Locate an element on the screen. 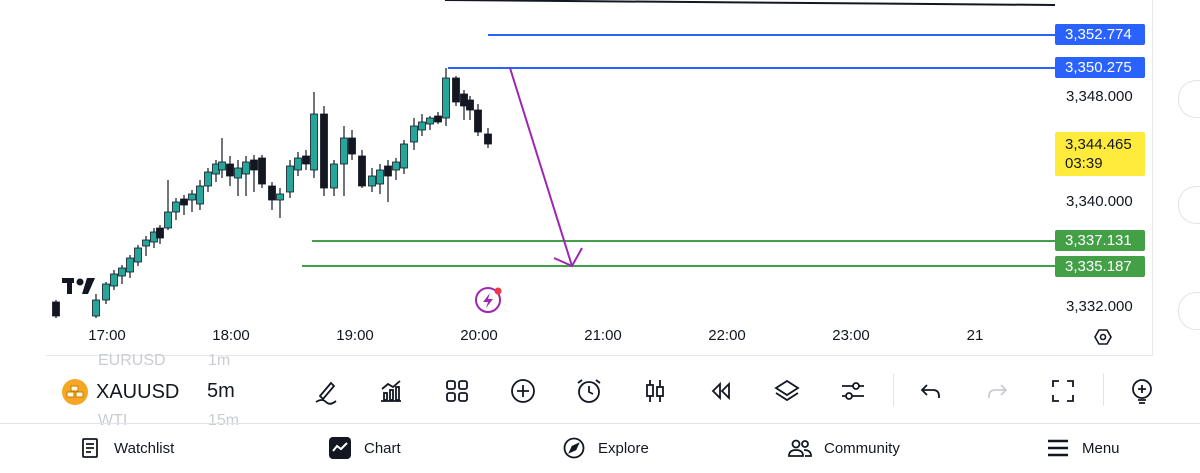 The image size is (1200, 473). nav-explore-label: Explore is located at coordinates (623, 448).